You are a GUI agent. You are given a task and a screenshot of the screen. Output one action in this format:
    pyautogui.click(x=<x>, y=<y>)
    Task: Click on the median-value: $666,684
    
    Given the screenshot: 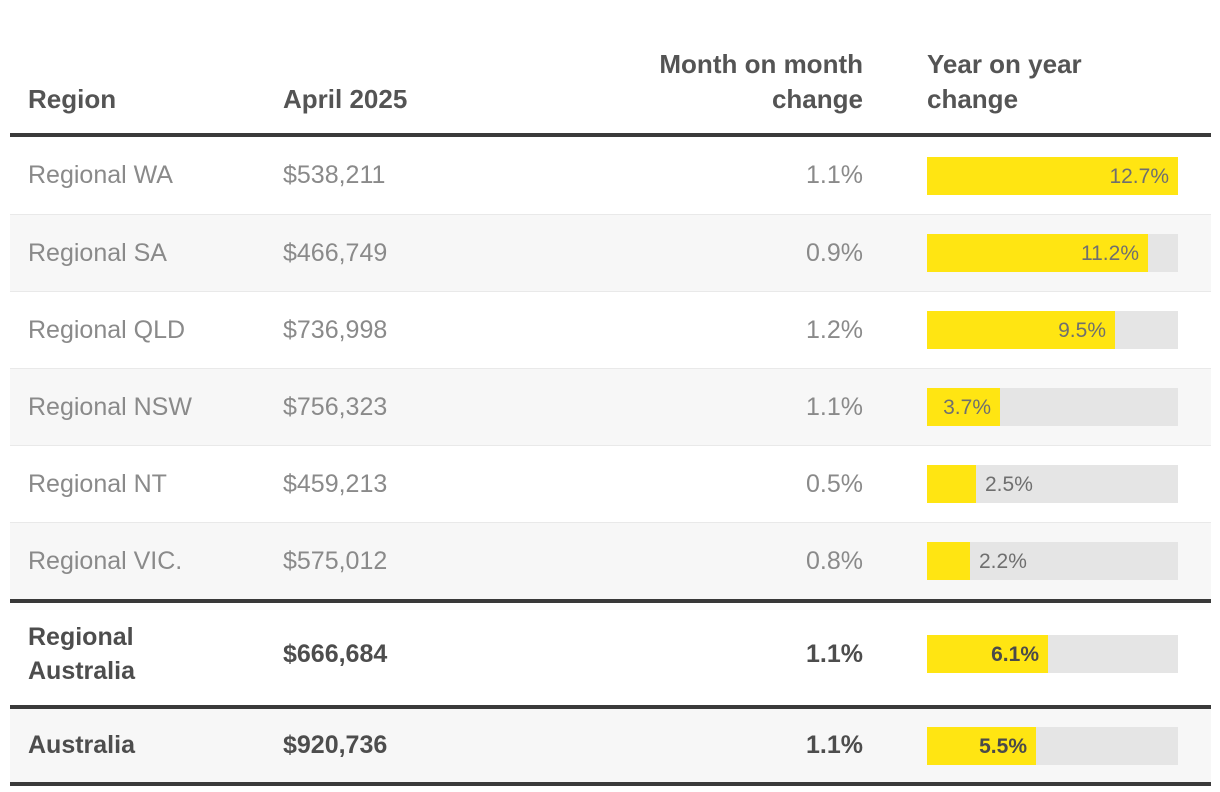 What is the action you would take?
    pyautogui.click(x=335, y=653)
    